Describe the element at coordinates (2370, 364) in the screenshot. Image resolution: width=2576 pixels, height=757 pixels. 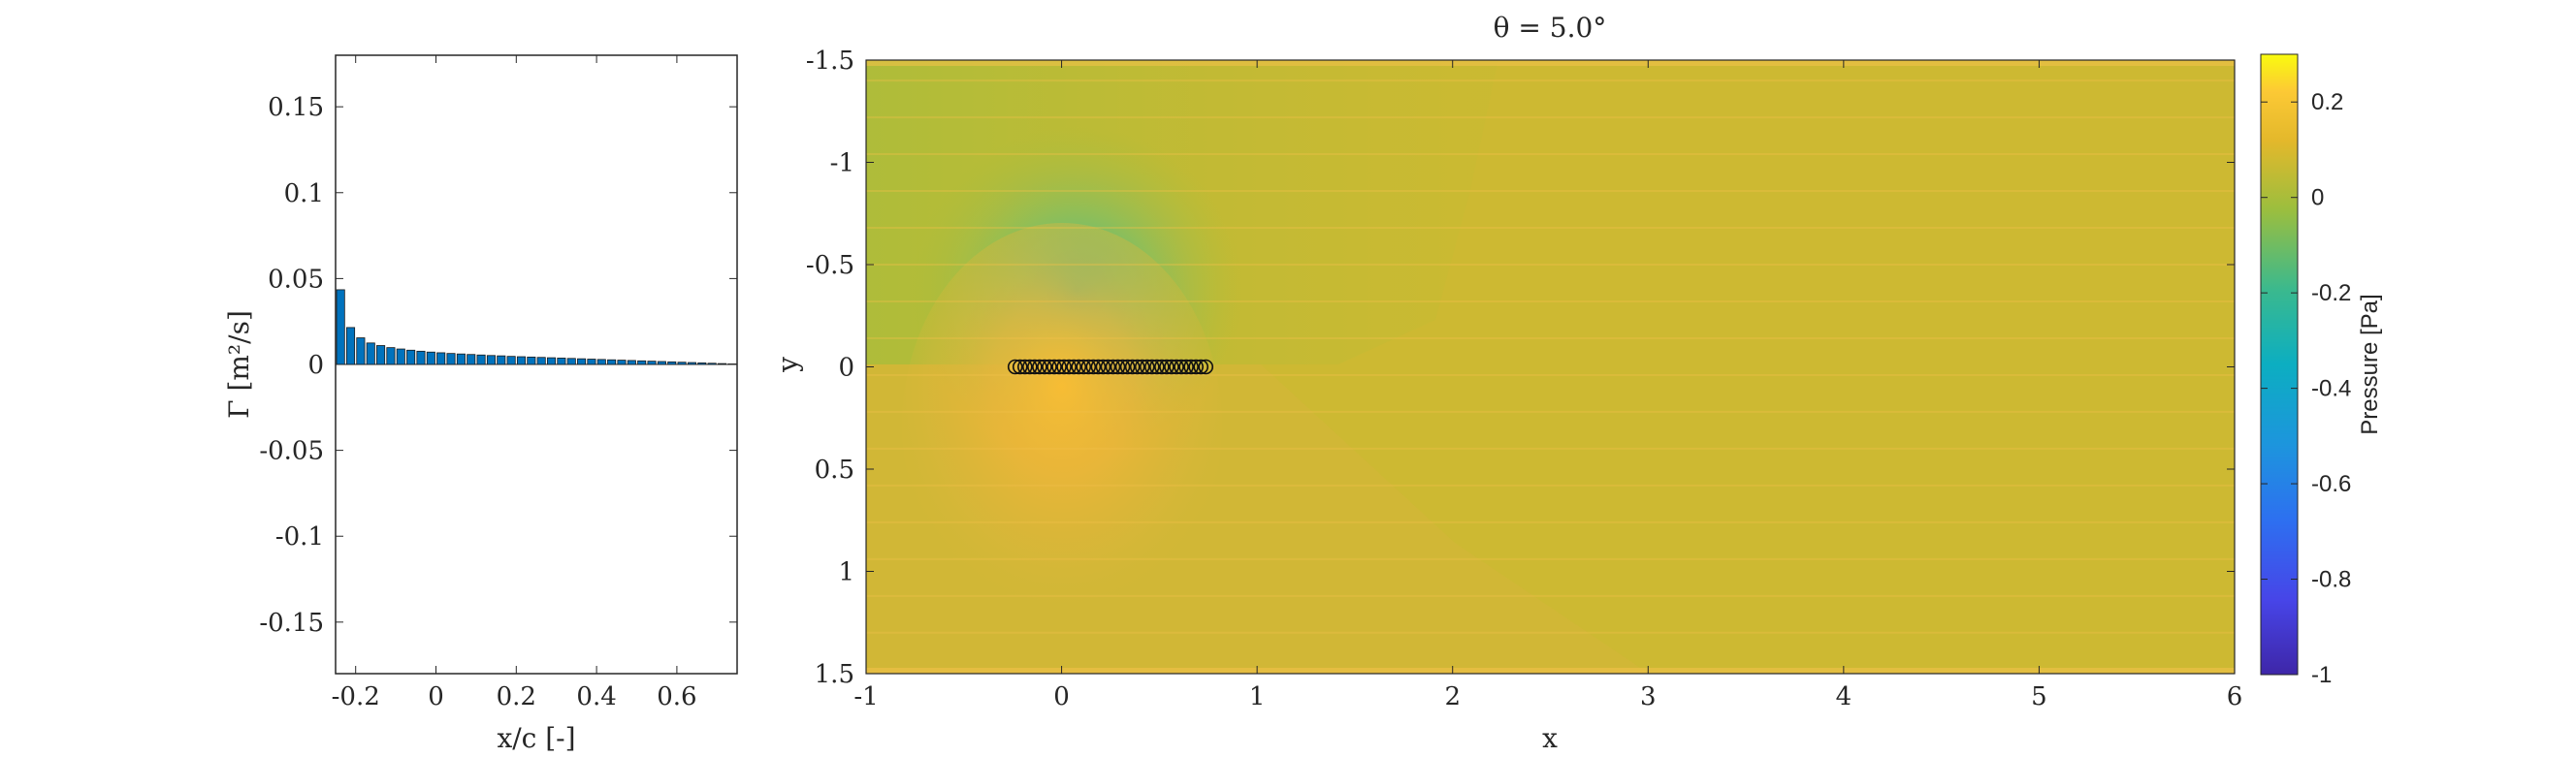
I see `colorbar-label: Pressure [Pa]` at that location.